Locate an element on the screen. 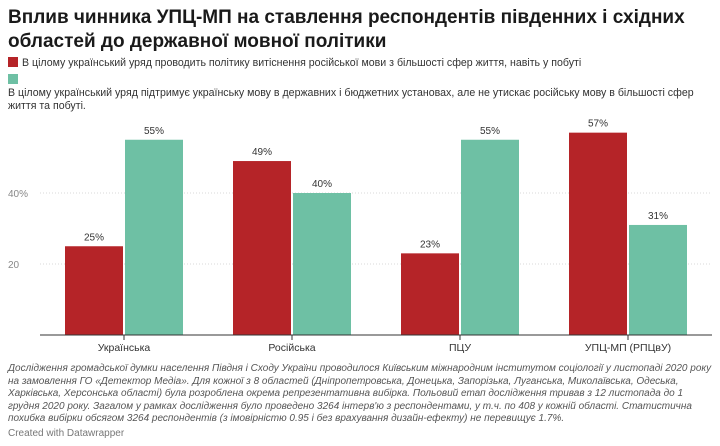 The image size is (720, 446). data-label: 40% is located at coordinates (322, 184).